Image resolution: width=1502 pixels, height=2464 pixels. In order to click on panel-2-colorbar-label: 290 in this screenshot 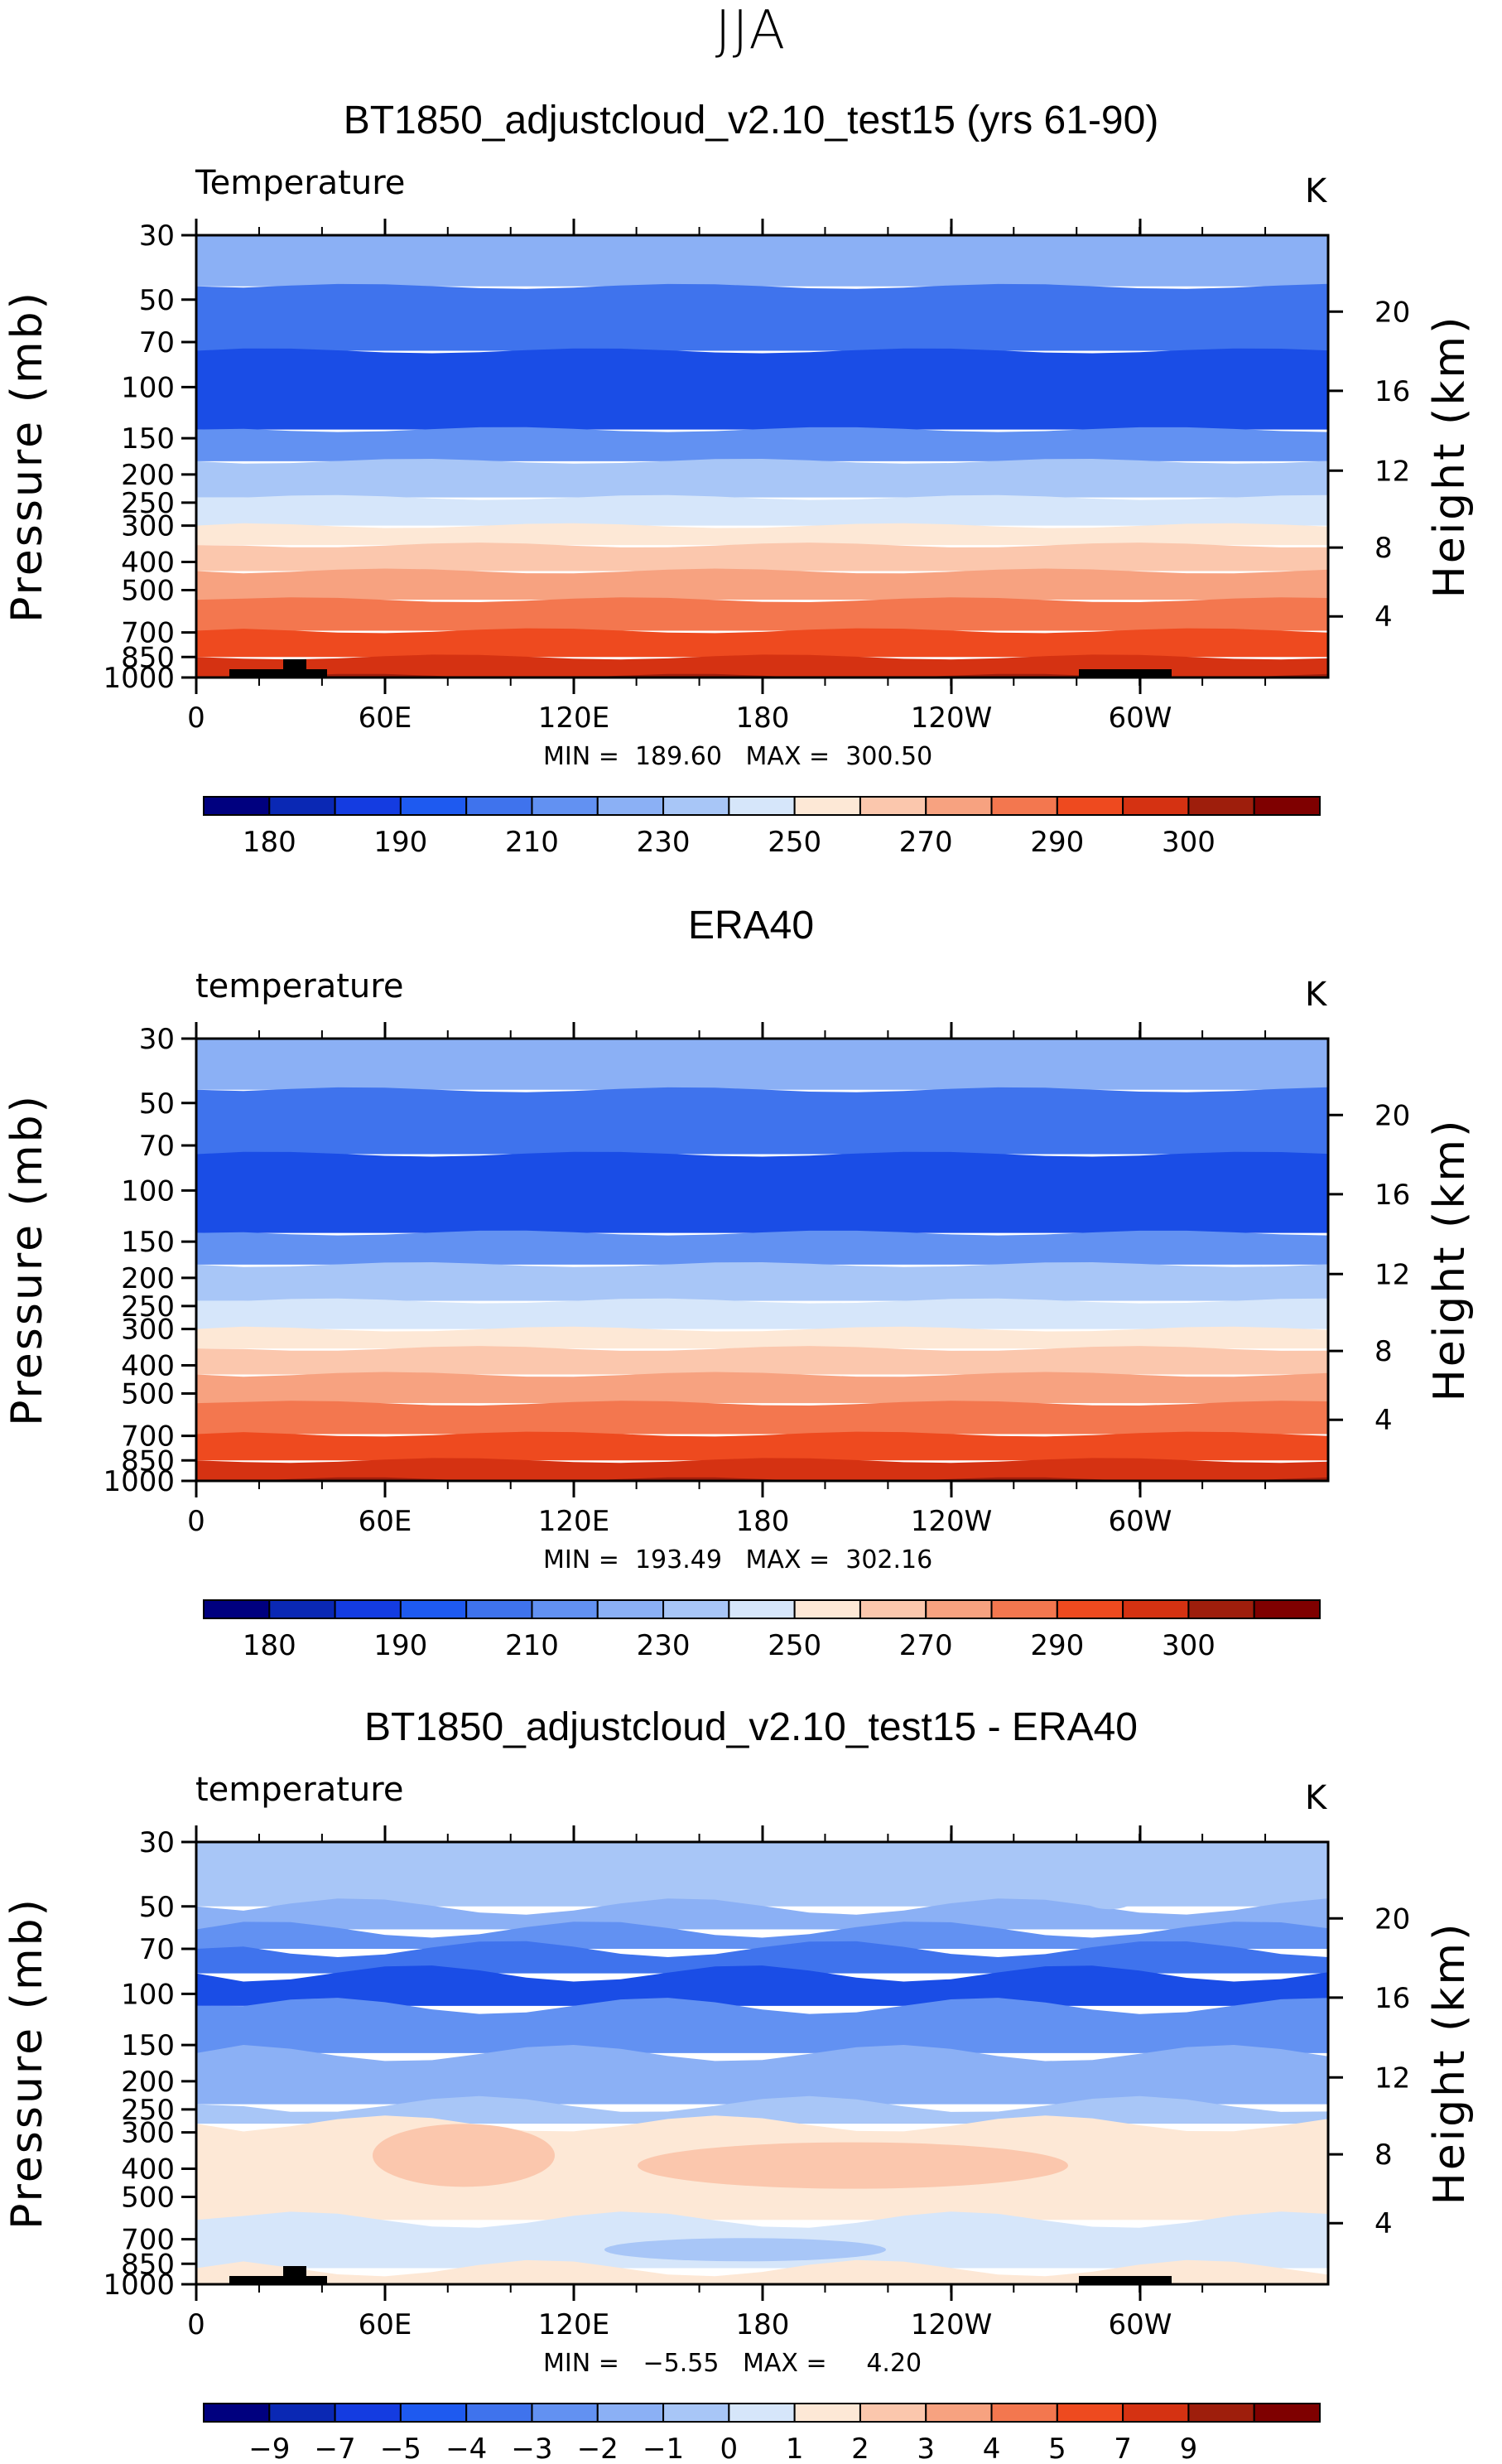, I will do `click(1057, 1645)`.